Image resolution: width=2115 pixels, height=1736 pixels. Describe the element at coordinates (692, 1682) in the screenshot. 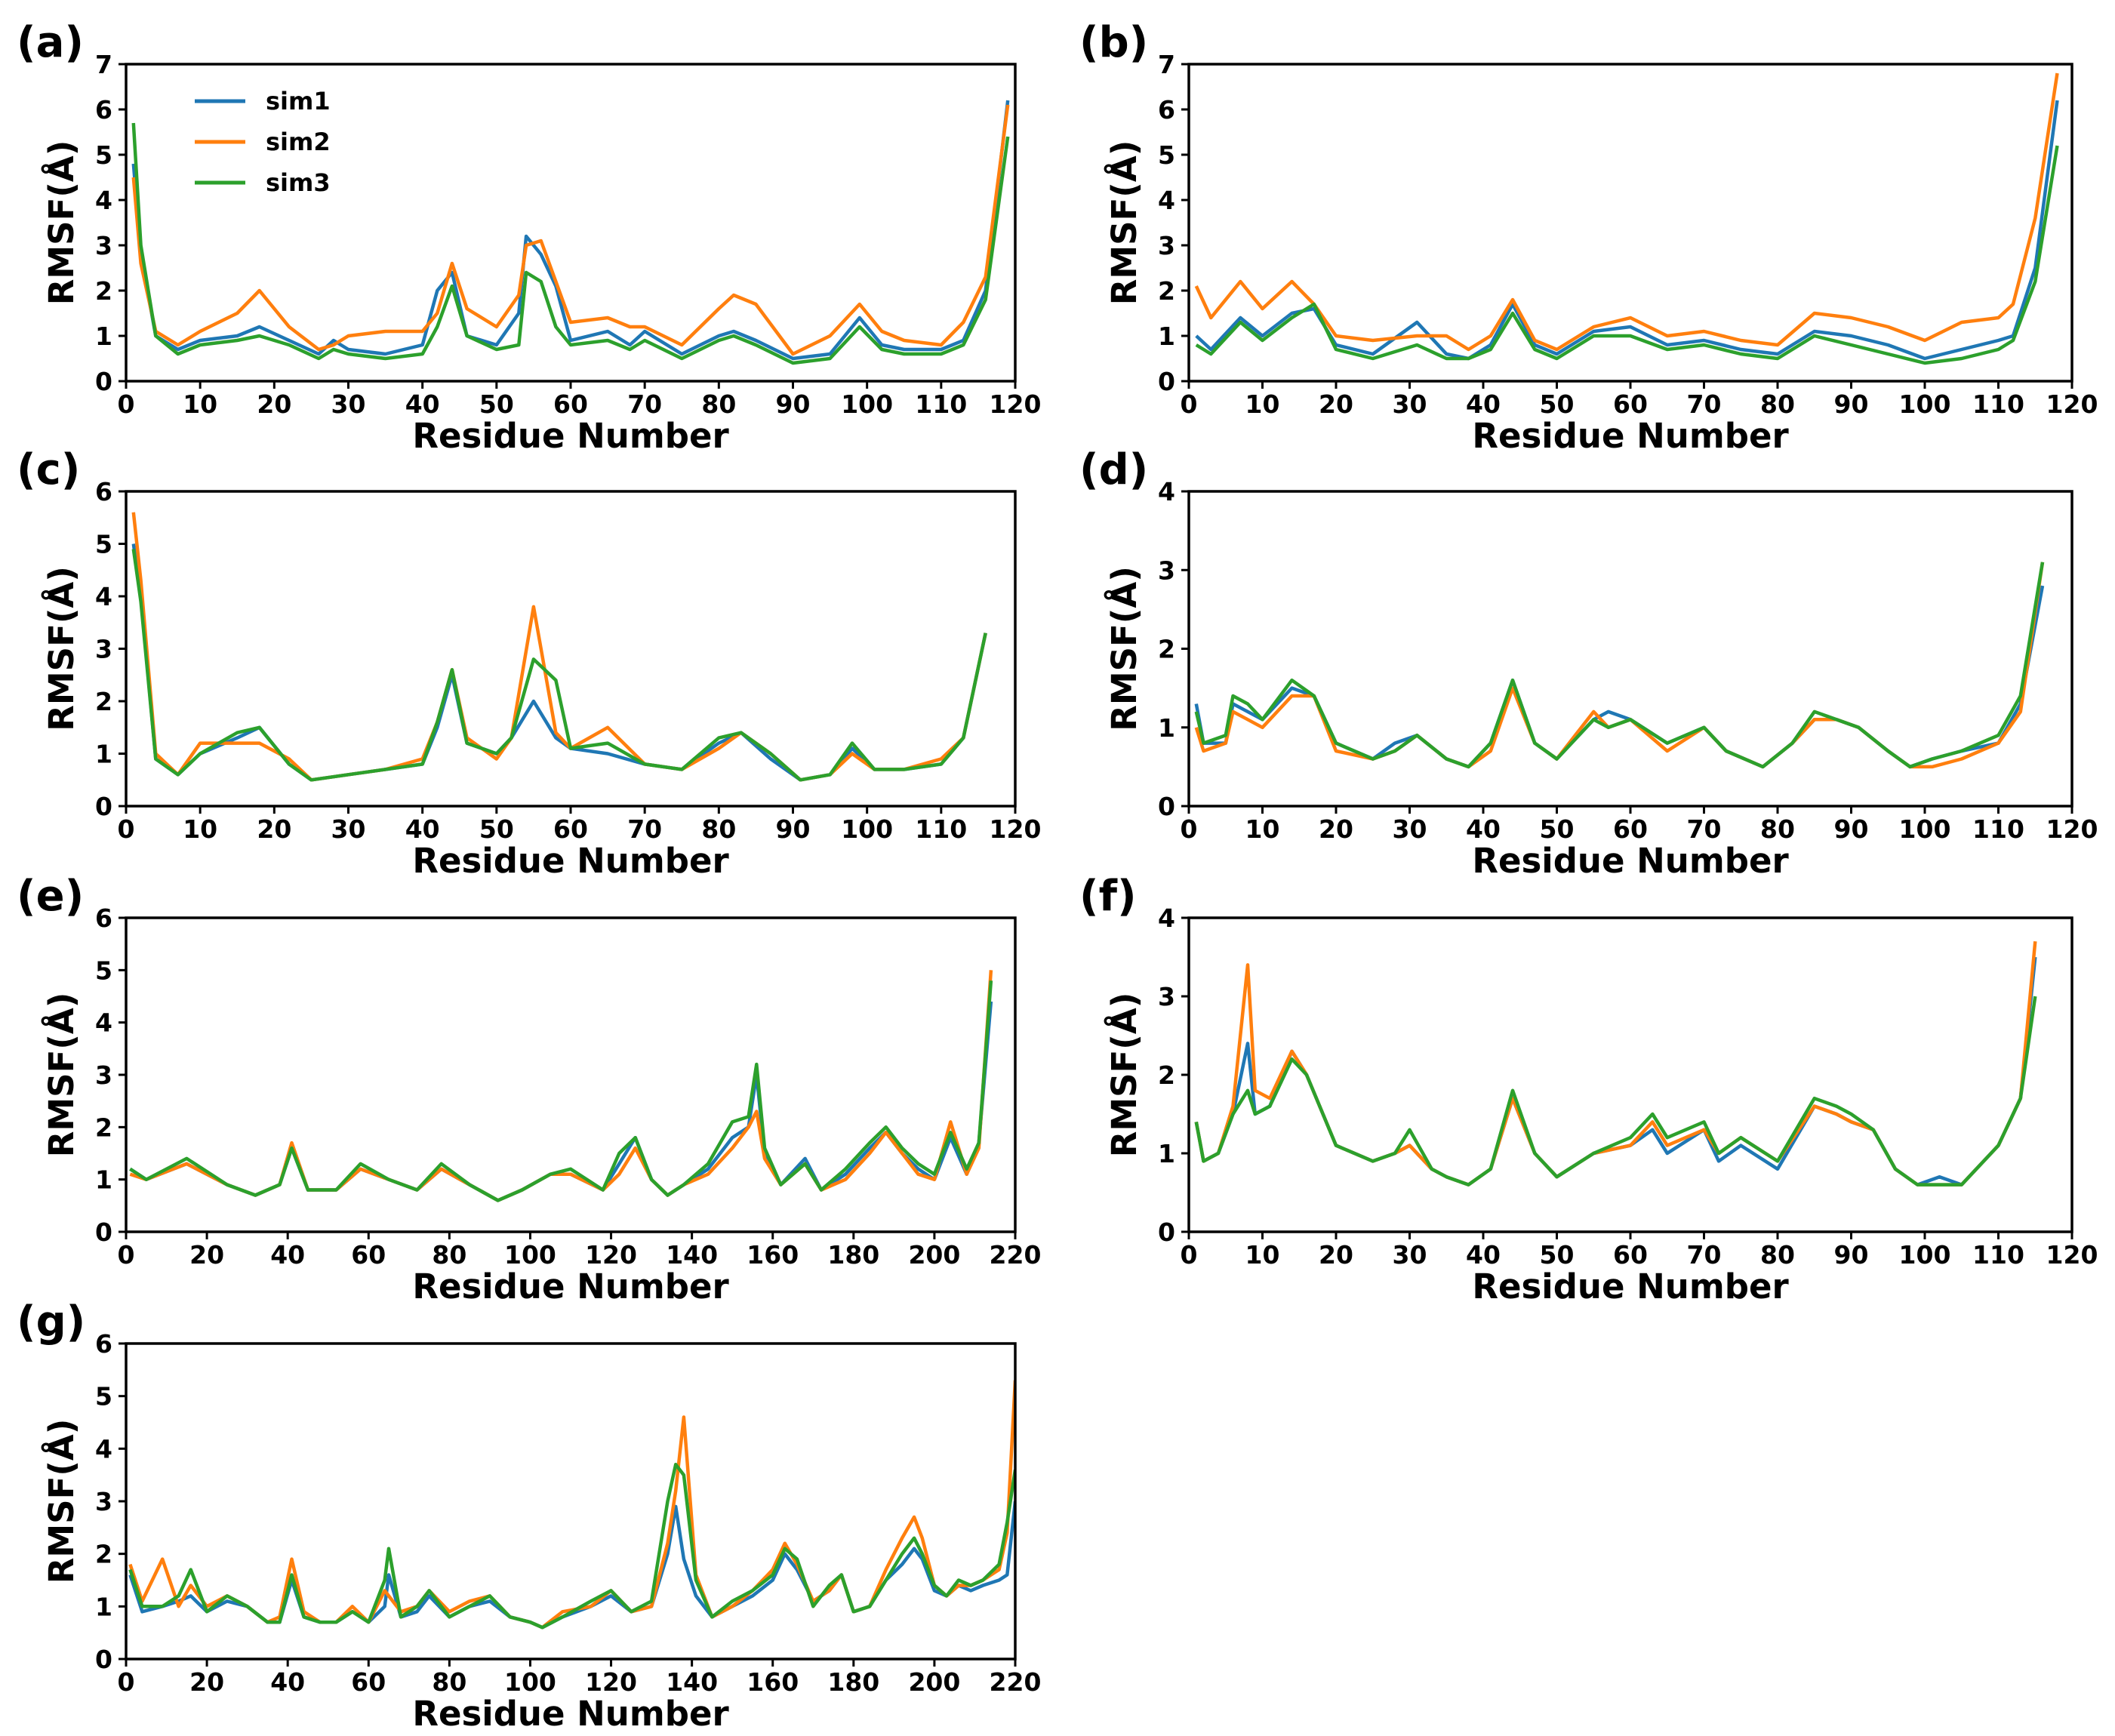

I see `x-tick-label: 140` at that location.